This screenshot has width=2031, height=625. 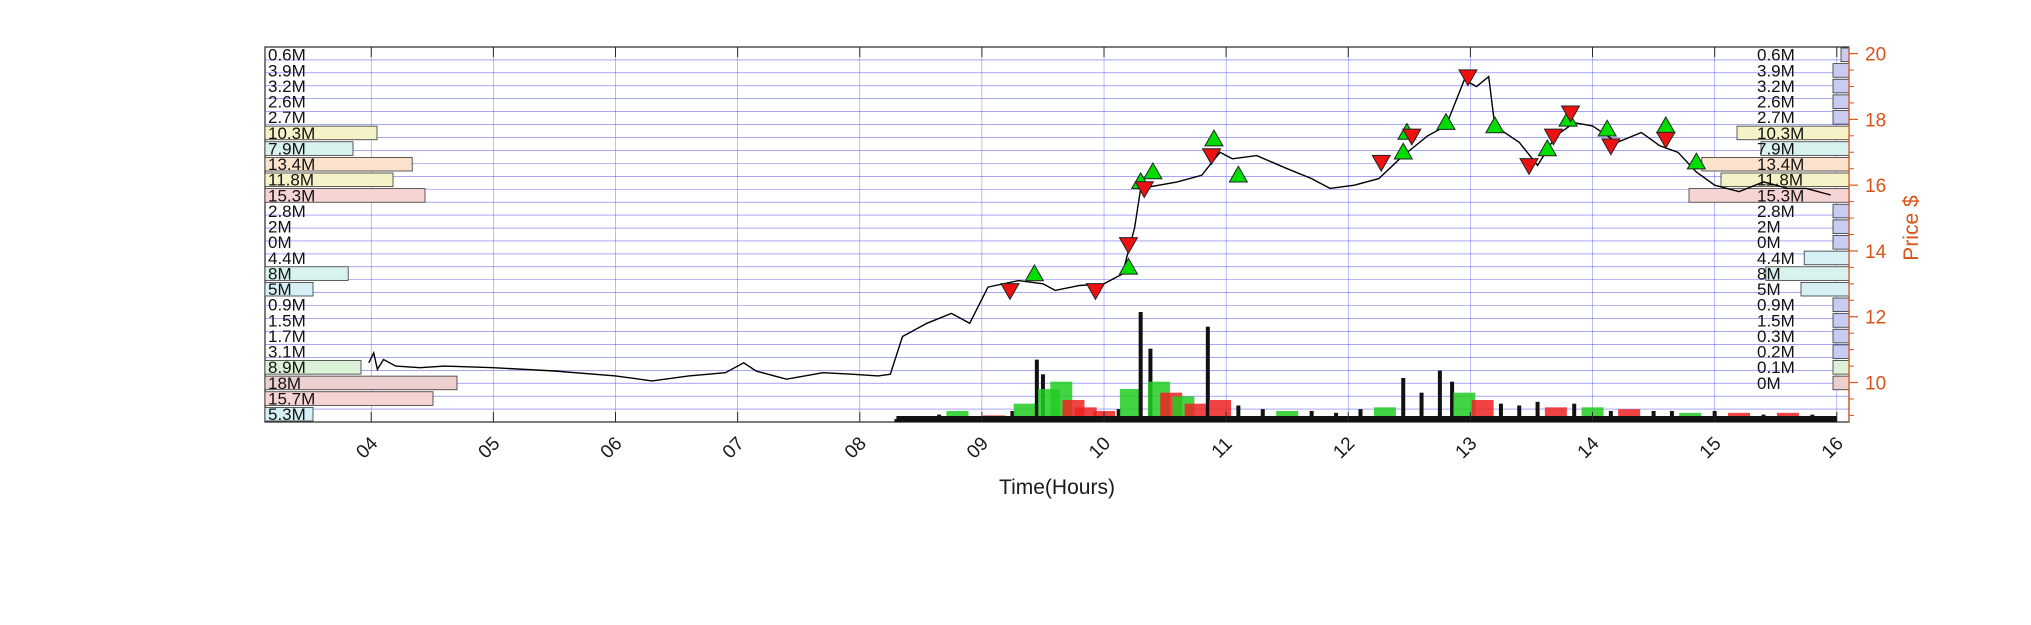 I want to click on volume-profile-label-right: 0.6M, so click(x=1776, y=55).